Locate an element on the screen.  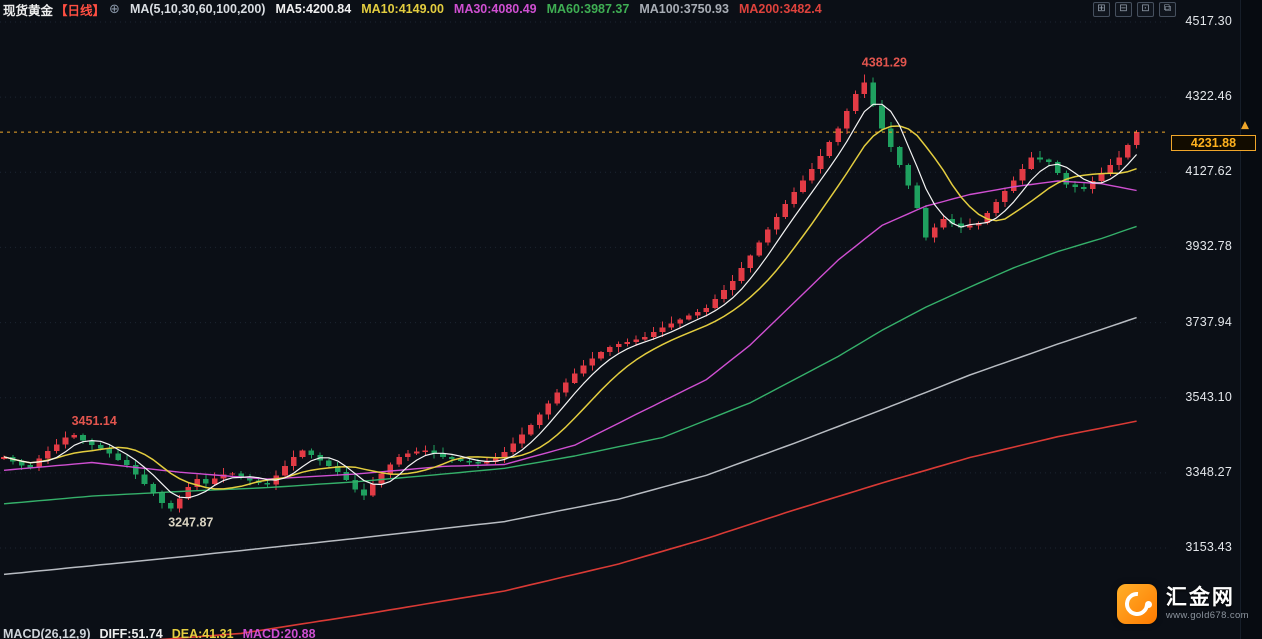
chart-toolbar: ⊞ ⊟ ⊡ ⧉ is located at coordinates (1134, 9).